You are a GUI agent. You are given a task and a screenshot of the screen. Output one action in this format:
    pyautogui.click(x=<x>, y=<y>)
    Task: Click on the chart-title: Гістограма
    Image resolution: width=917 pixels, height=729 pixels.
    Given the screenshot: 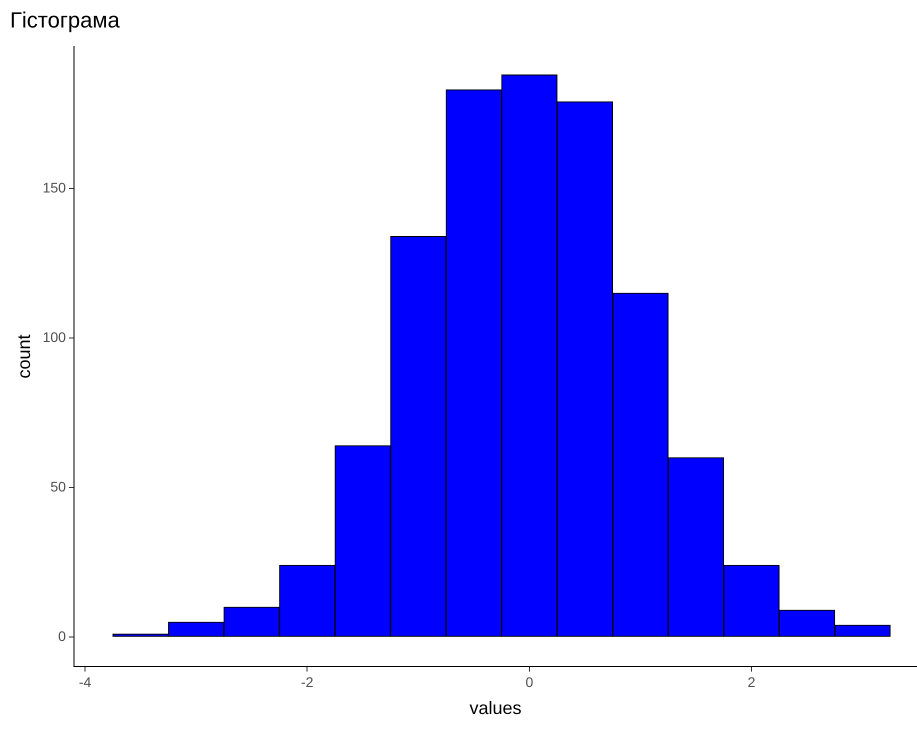 What is the action you would take?
    pyautogui.click(x=65, y=19)
    